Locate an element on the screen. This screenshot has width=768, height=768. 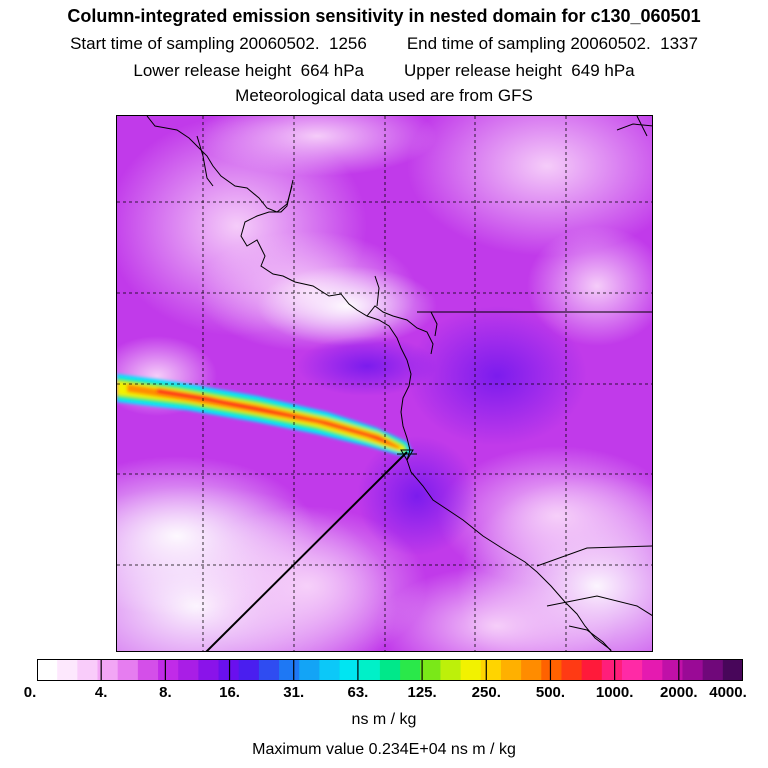
colorbar-tick-label: 4000. is located at coordinates (728, 692).